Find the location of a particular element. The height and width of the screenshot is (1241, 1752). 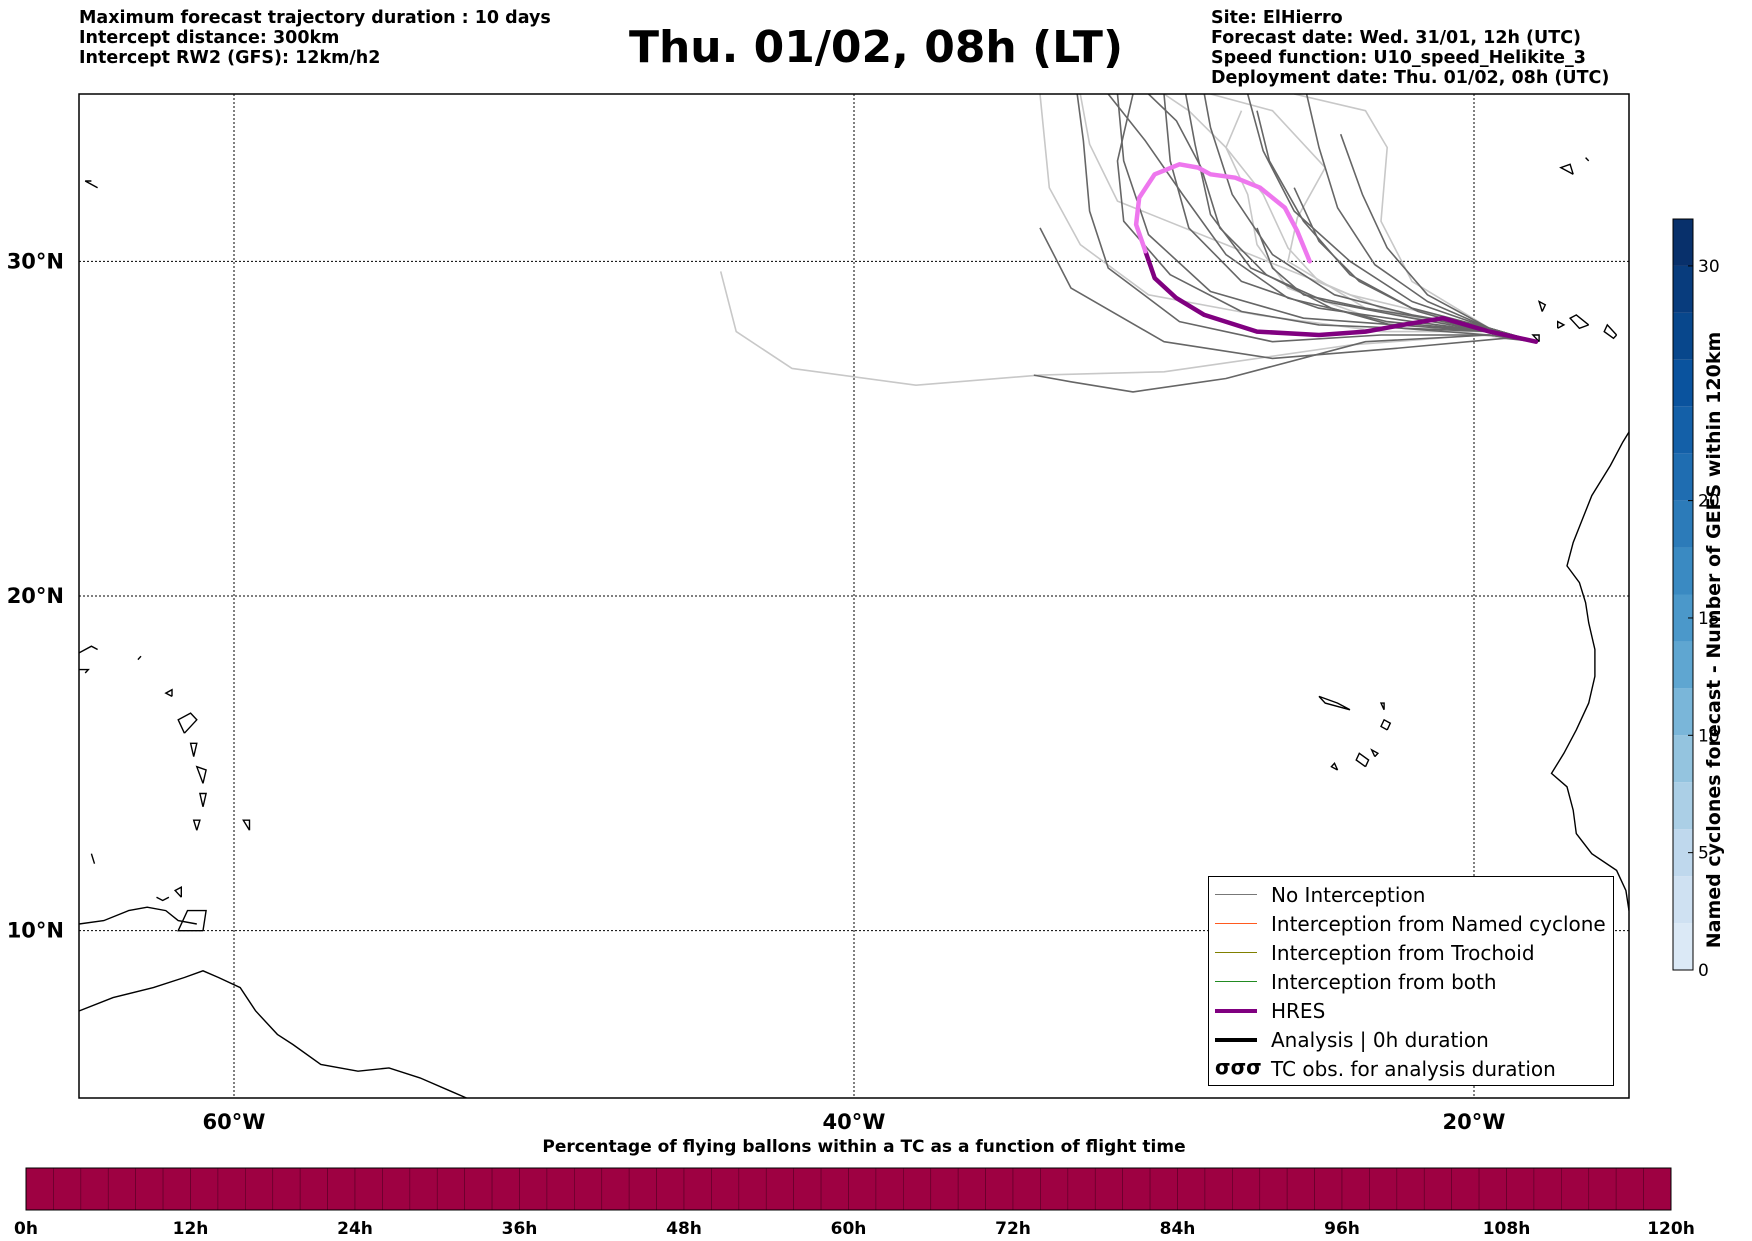

legend-item-both: Interception from both is located at coordinates (1411, 982).